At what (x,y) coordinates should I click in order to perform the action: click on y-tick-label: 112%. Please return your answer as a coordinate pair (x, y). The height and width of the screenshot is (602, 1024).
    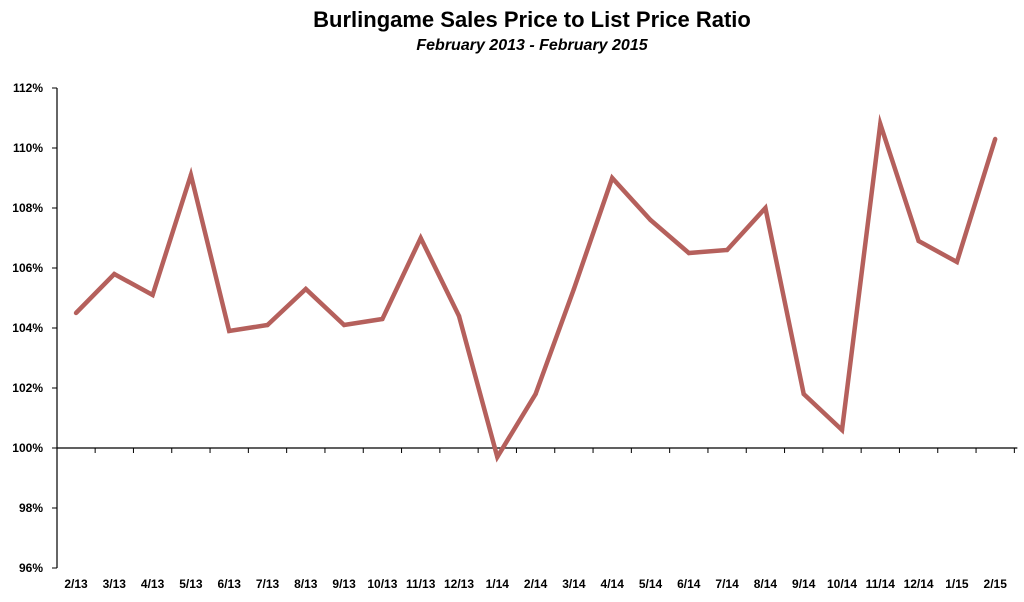
    Looking at the image, I should click on (28, 88).